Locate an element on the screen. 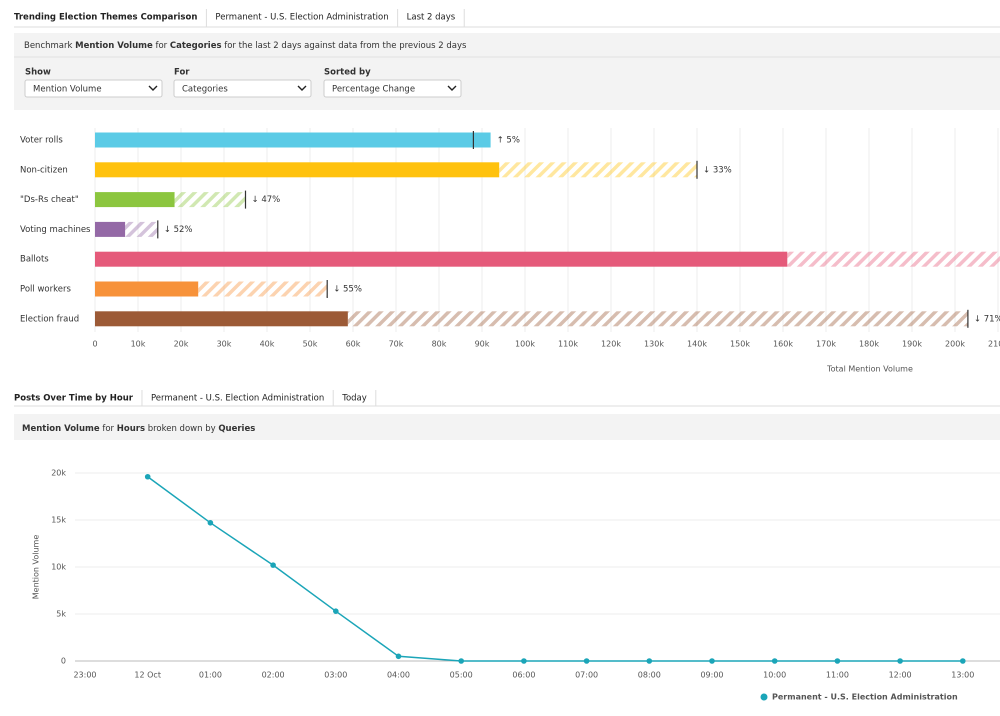  x-tick-label: 70k is located at coordinates (396, 344).